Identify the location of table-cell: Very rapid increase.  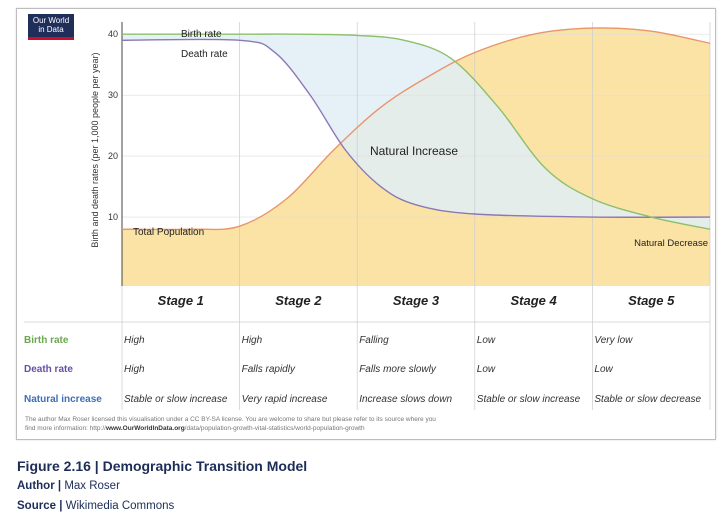
(284, 399).